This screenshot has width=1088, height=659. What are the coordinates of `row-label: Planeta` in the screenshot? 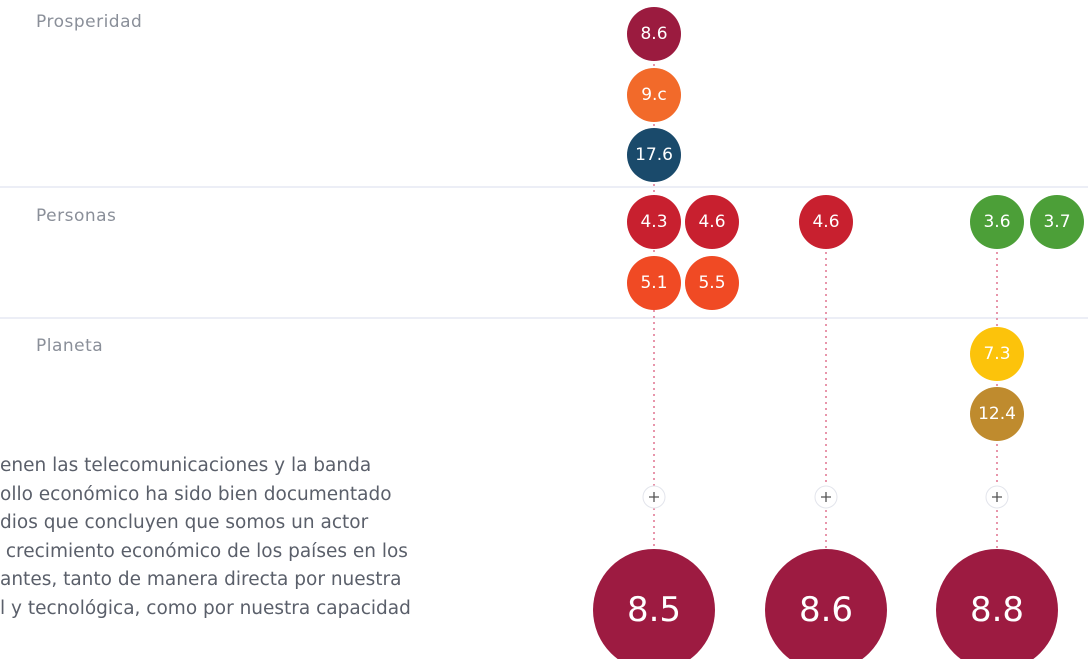 It's located at (69, 346).